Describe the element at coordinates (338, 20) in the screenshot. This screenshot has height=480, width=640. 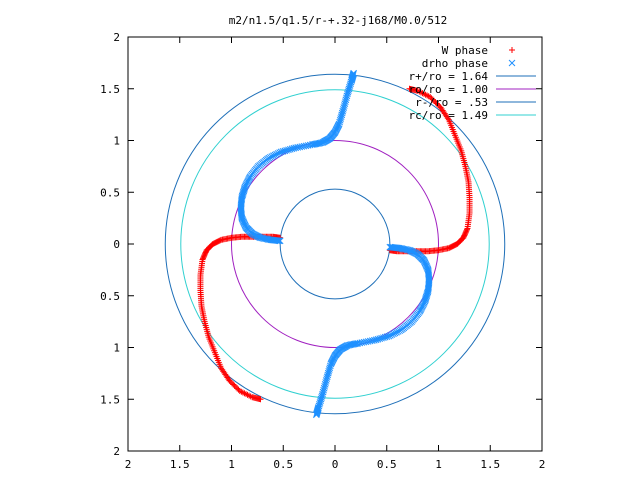
I see `chart-title: m2/n1.5/q1.5/r-+.32-j168/M0.0/512` at that location.